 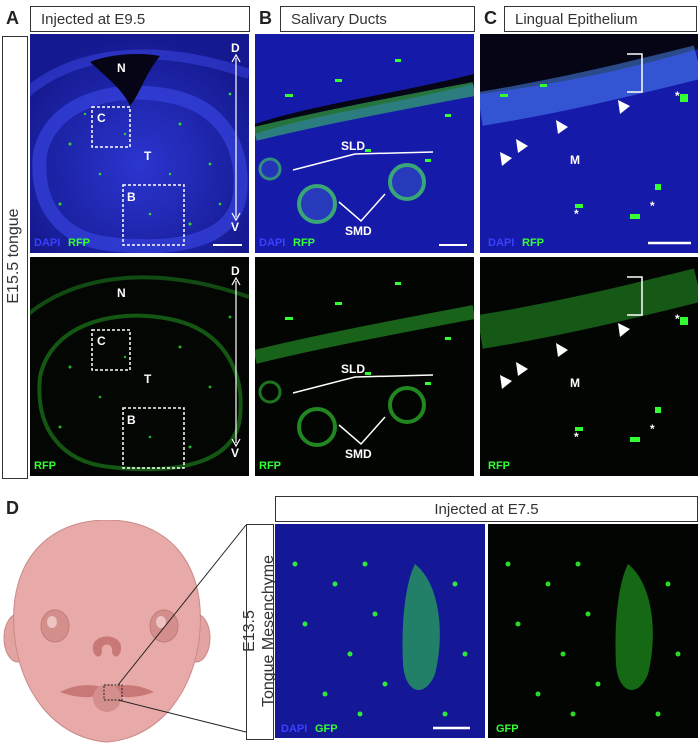 What do you see at coordinates (501, 243) in the screenshot?
I see `channel-dapi-label-c: DAPI` at bounding box center [501, 243].